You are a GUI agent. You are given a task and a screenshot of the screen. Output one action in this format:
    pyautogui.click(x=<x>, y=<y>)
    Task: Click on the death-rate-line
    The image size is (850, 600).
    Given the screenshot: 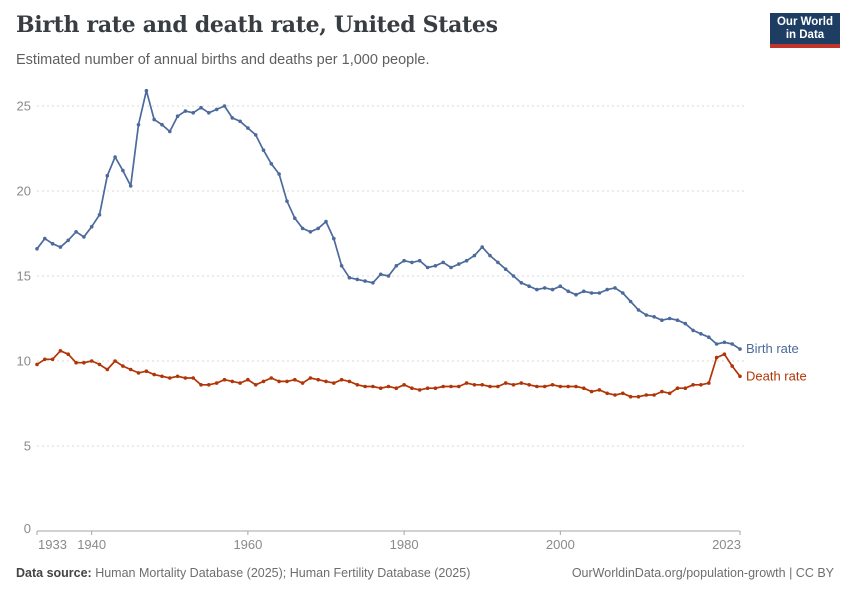 What is the action you would take?
    pyautogui.click(x=388, y=373)
    